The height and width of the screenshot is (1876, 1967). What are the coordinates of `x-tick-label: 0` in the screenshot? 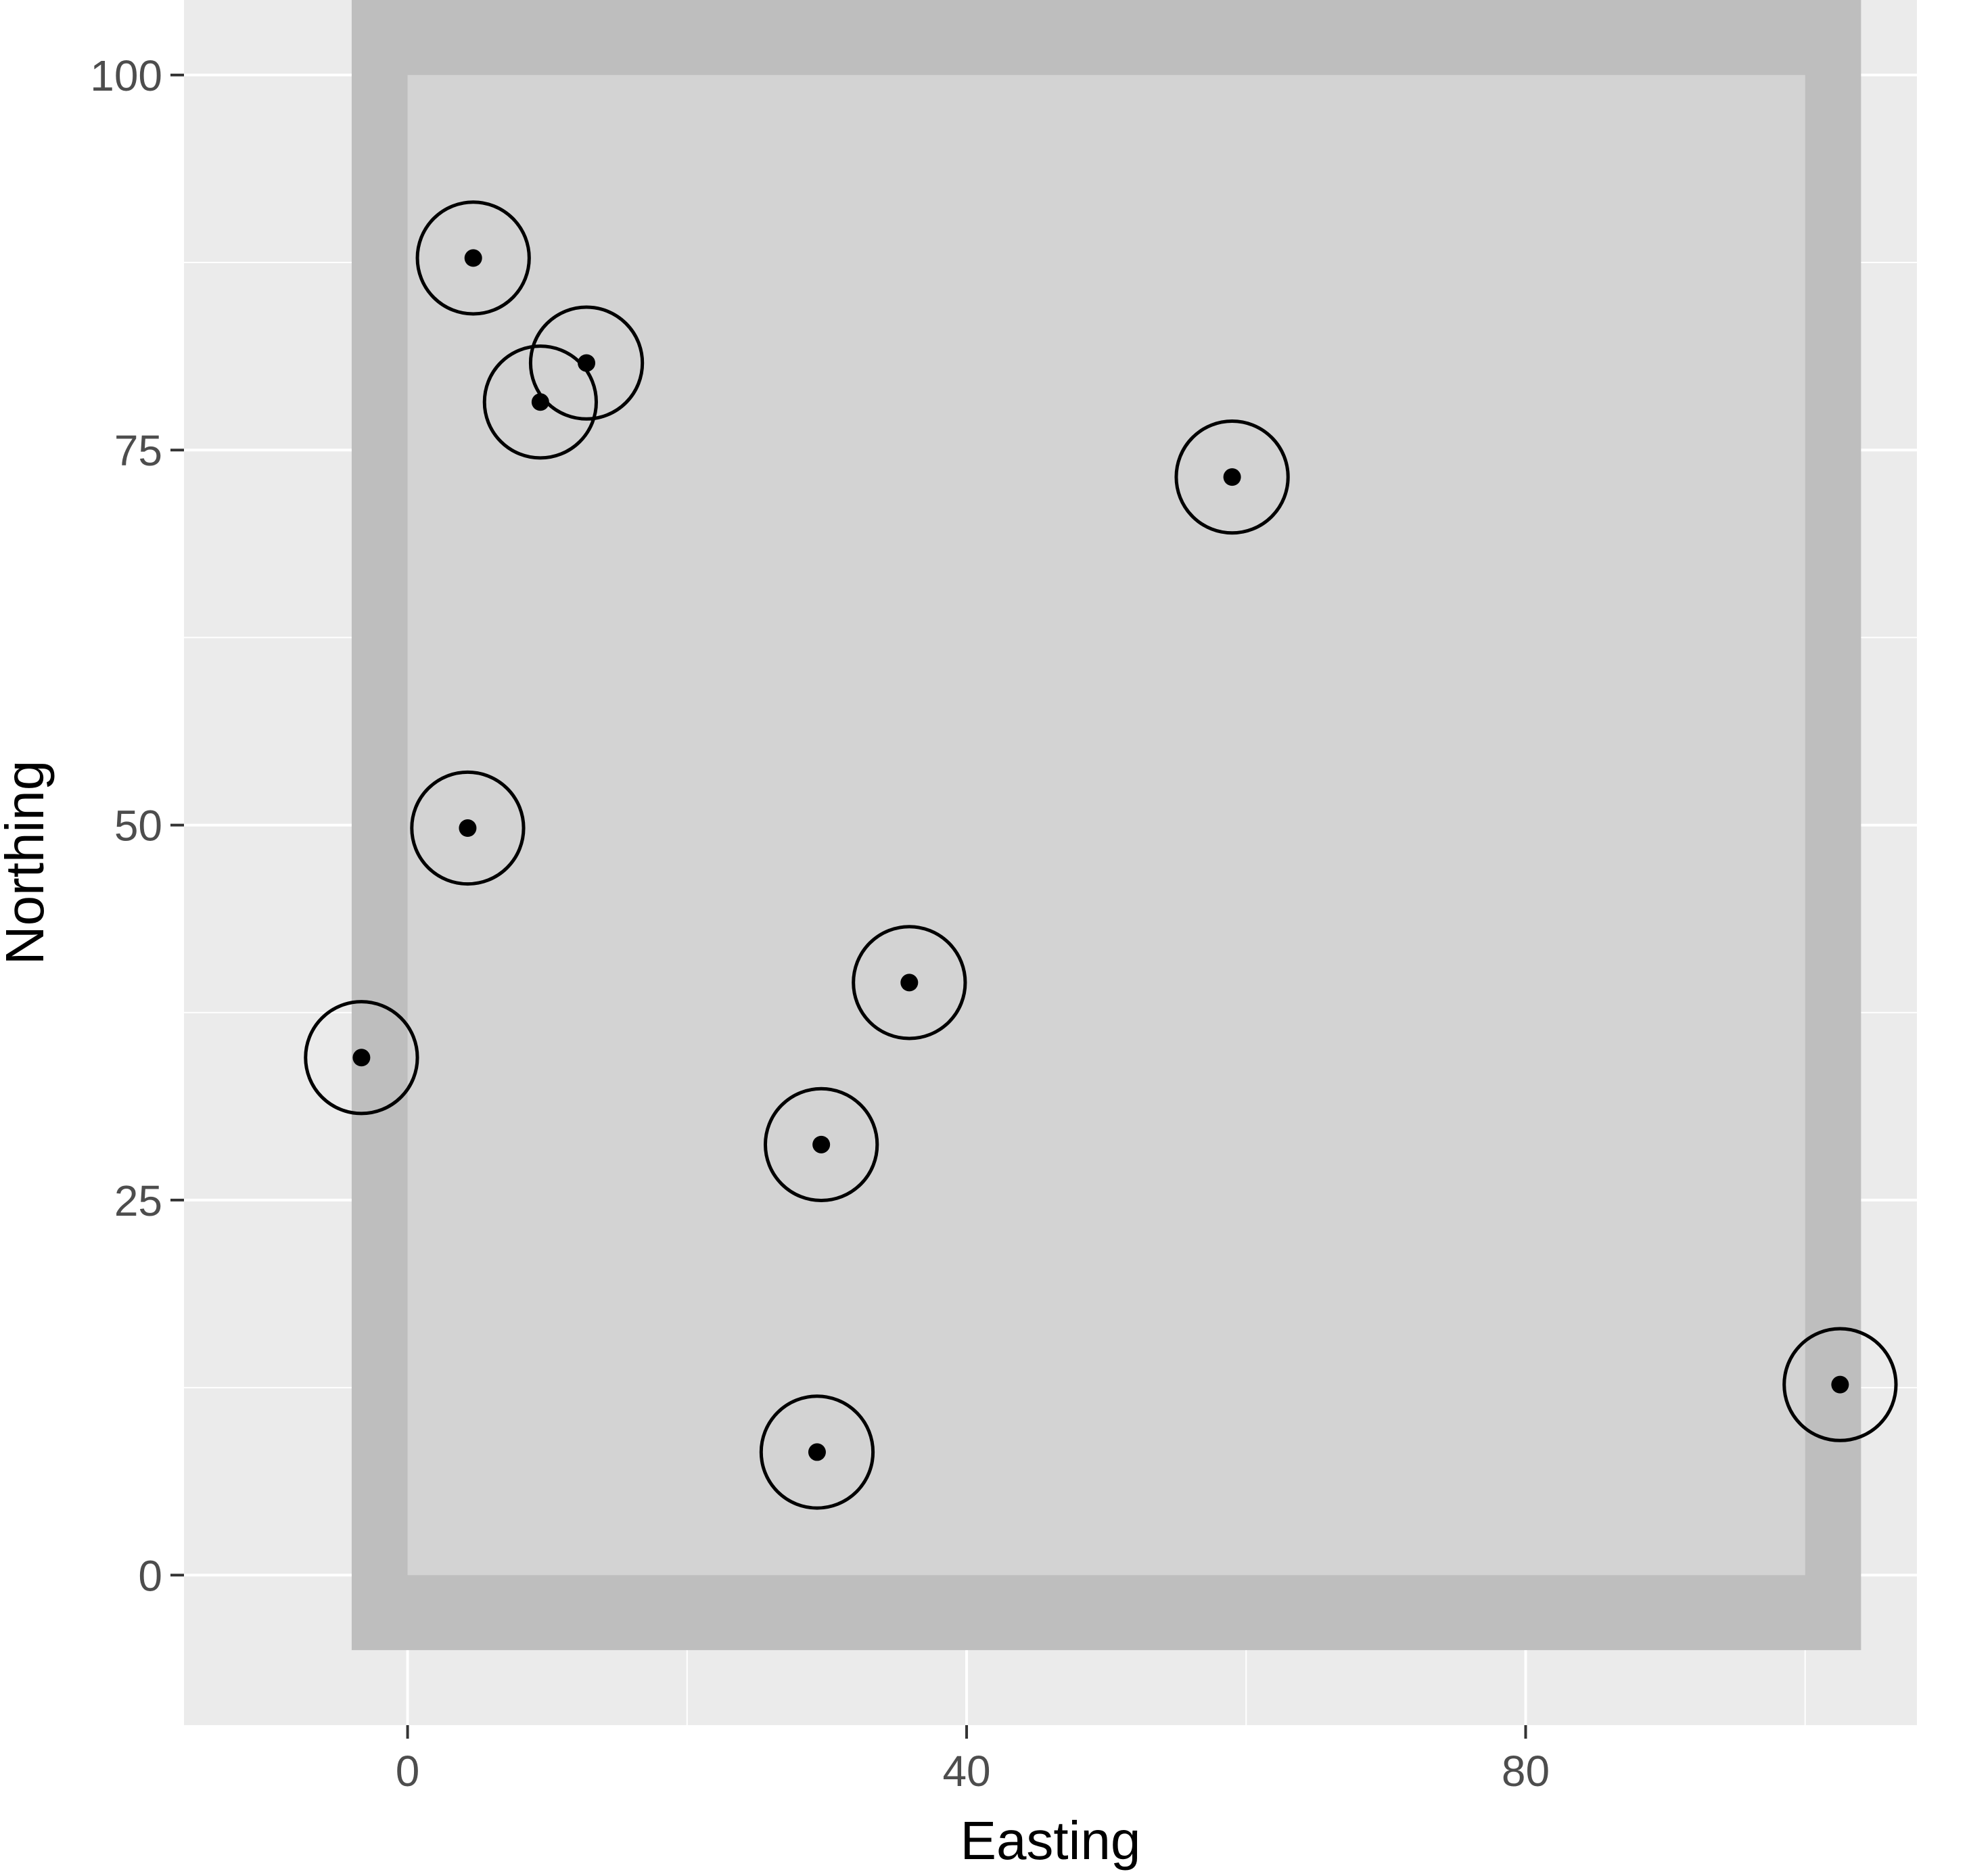 It's located at (408, 1771).